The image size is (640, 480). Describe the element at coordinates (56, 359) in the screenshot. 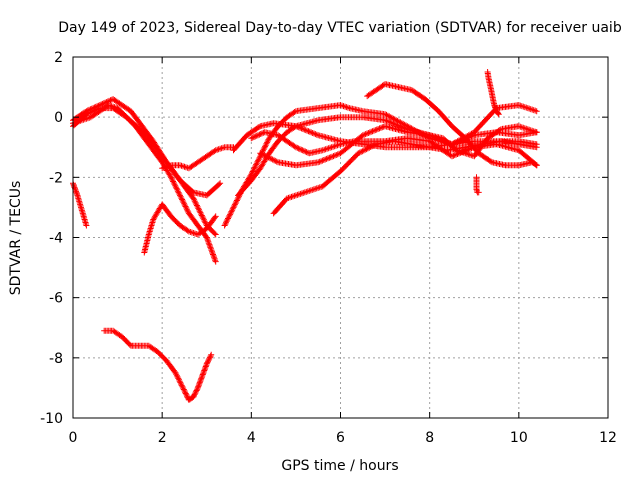

I see `y-tick-label: -8` at that location.